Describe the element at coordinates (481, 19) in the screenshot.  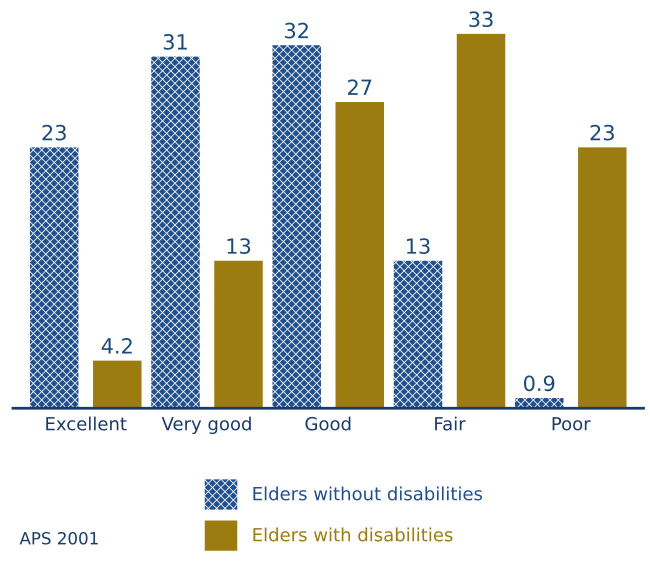
I see `data-label: 33` at that location.